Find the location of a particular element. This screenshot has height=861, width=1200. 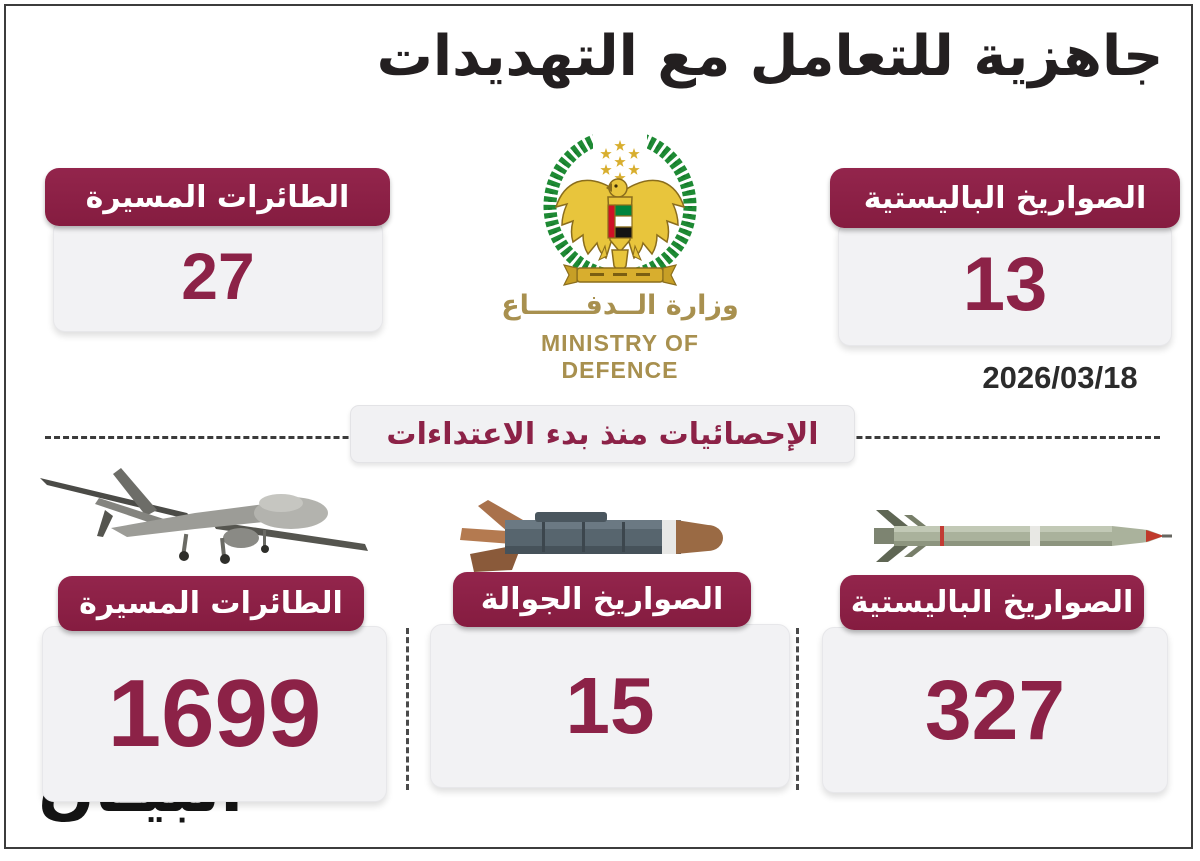

statistics-banner: الإحصائيات منذ بدء الاعتداءات is located at coordinates (602, 434).